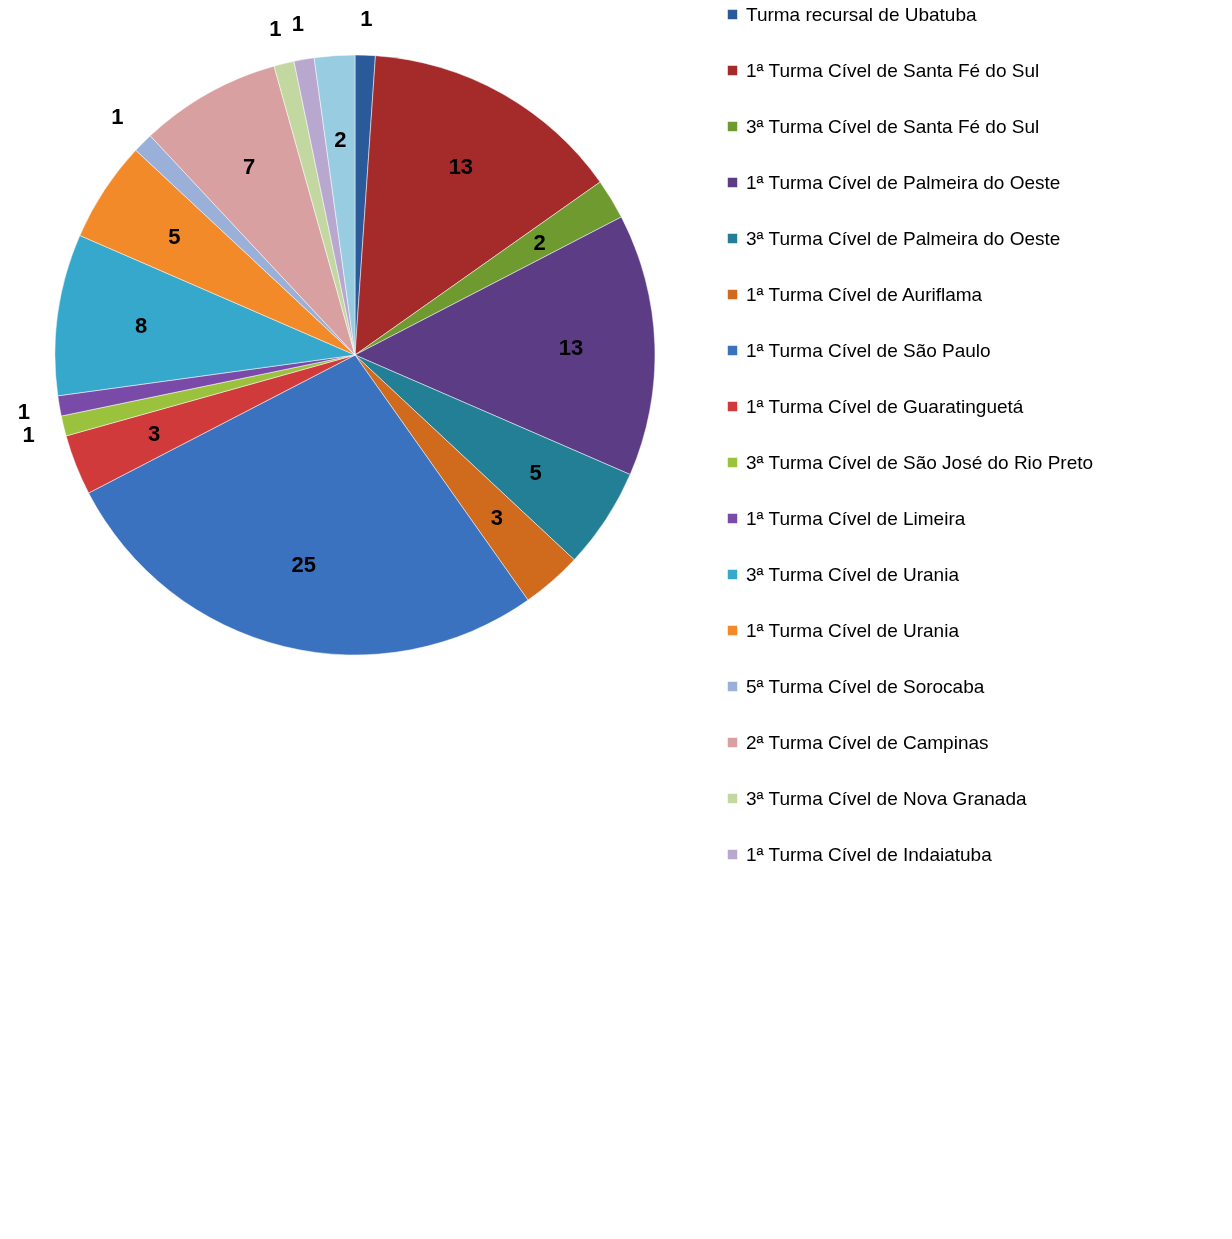 This screenshot has width=1232, height=1239. What do you see at coordinates (864, 294) in the screenshot?
I see `legend-label: 1ª Turma Cível de Auriflama` at bounding box center [864, 294].